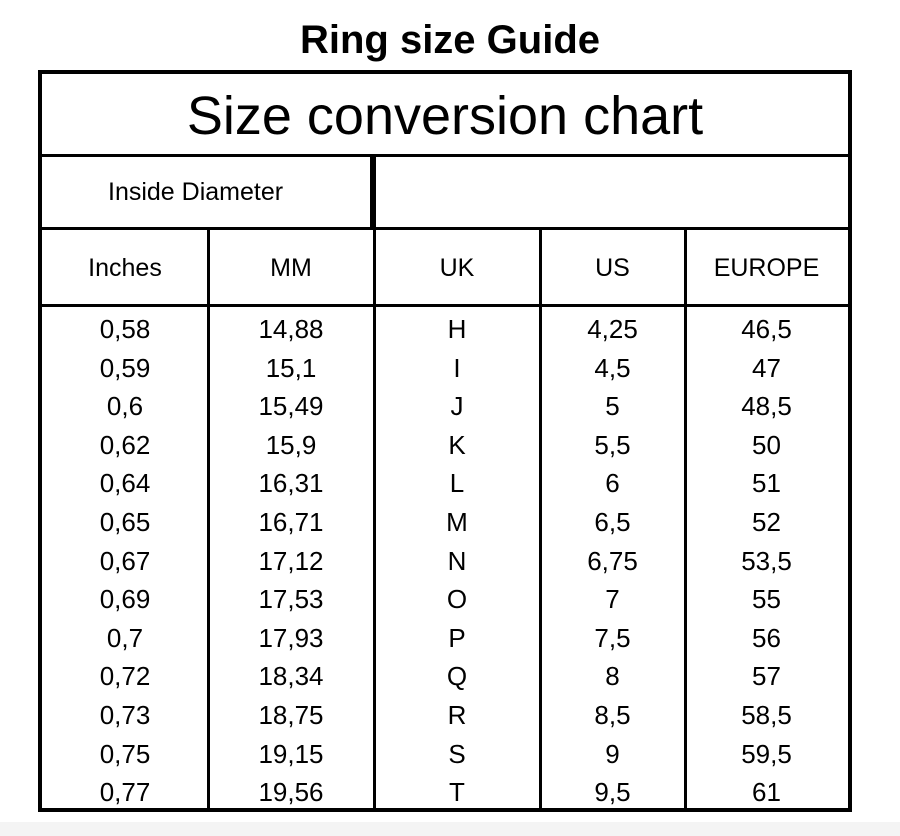 Image resolution: width=900 pixels, height=836 pixels. What do you see at coordinates (612, 715) in the screenshot?
I see `cell-us: 8,5` at bounding box center [612, 715].